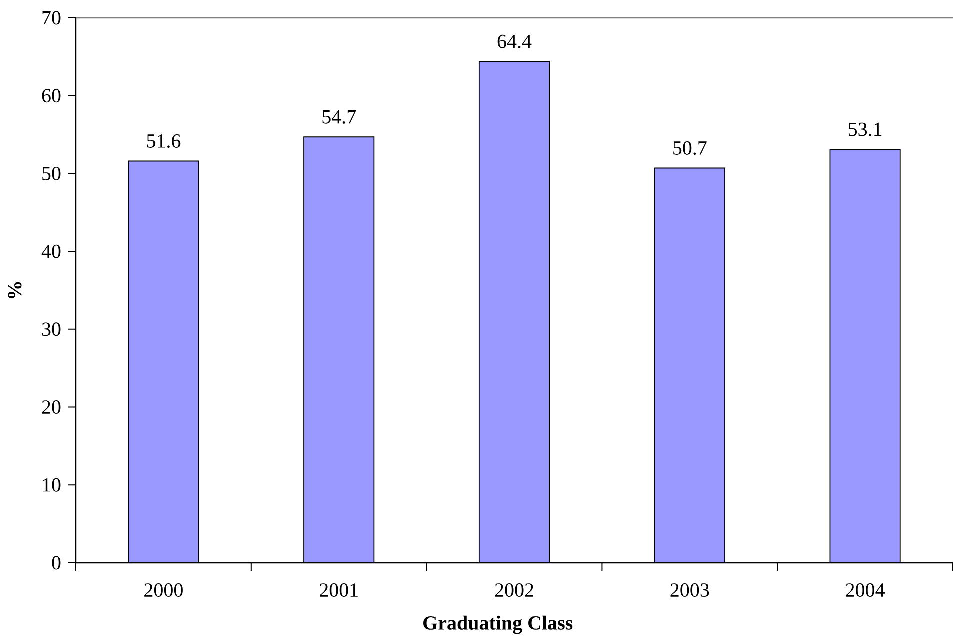 Image resolution: width=953 pixels, height=639 pixels. What do you see at coordinates (164, 141) in the screenshot?
I see `data-label: 51.6` at bounding box center [164, 141].